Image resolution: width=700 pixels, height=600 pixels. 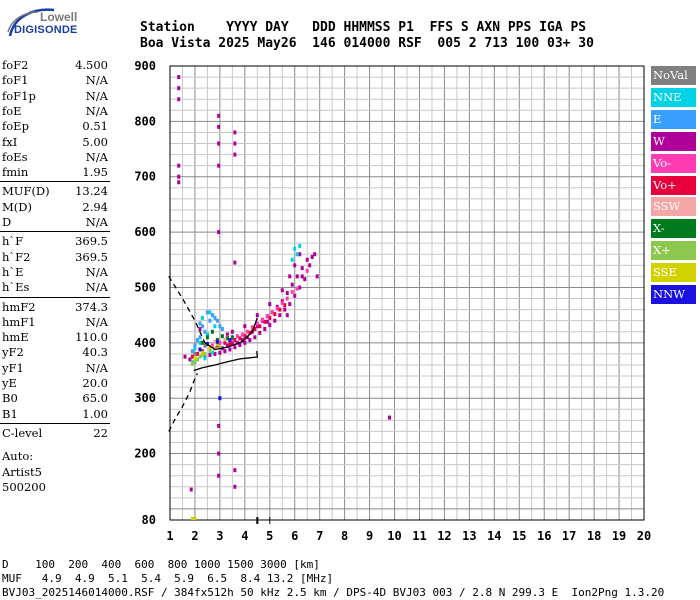 What do you see at coordinates (619, 536) in the screenshot?
I see `x-tick-label: 19` at bounding box center [619, 536].